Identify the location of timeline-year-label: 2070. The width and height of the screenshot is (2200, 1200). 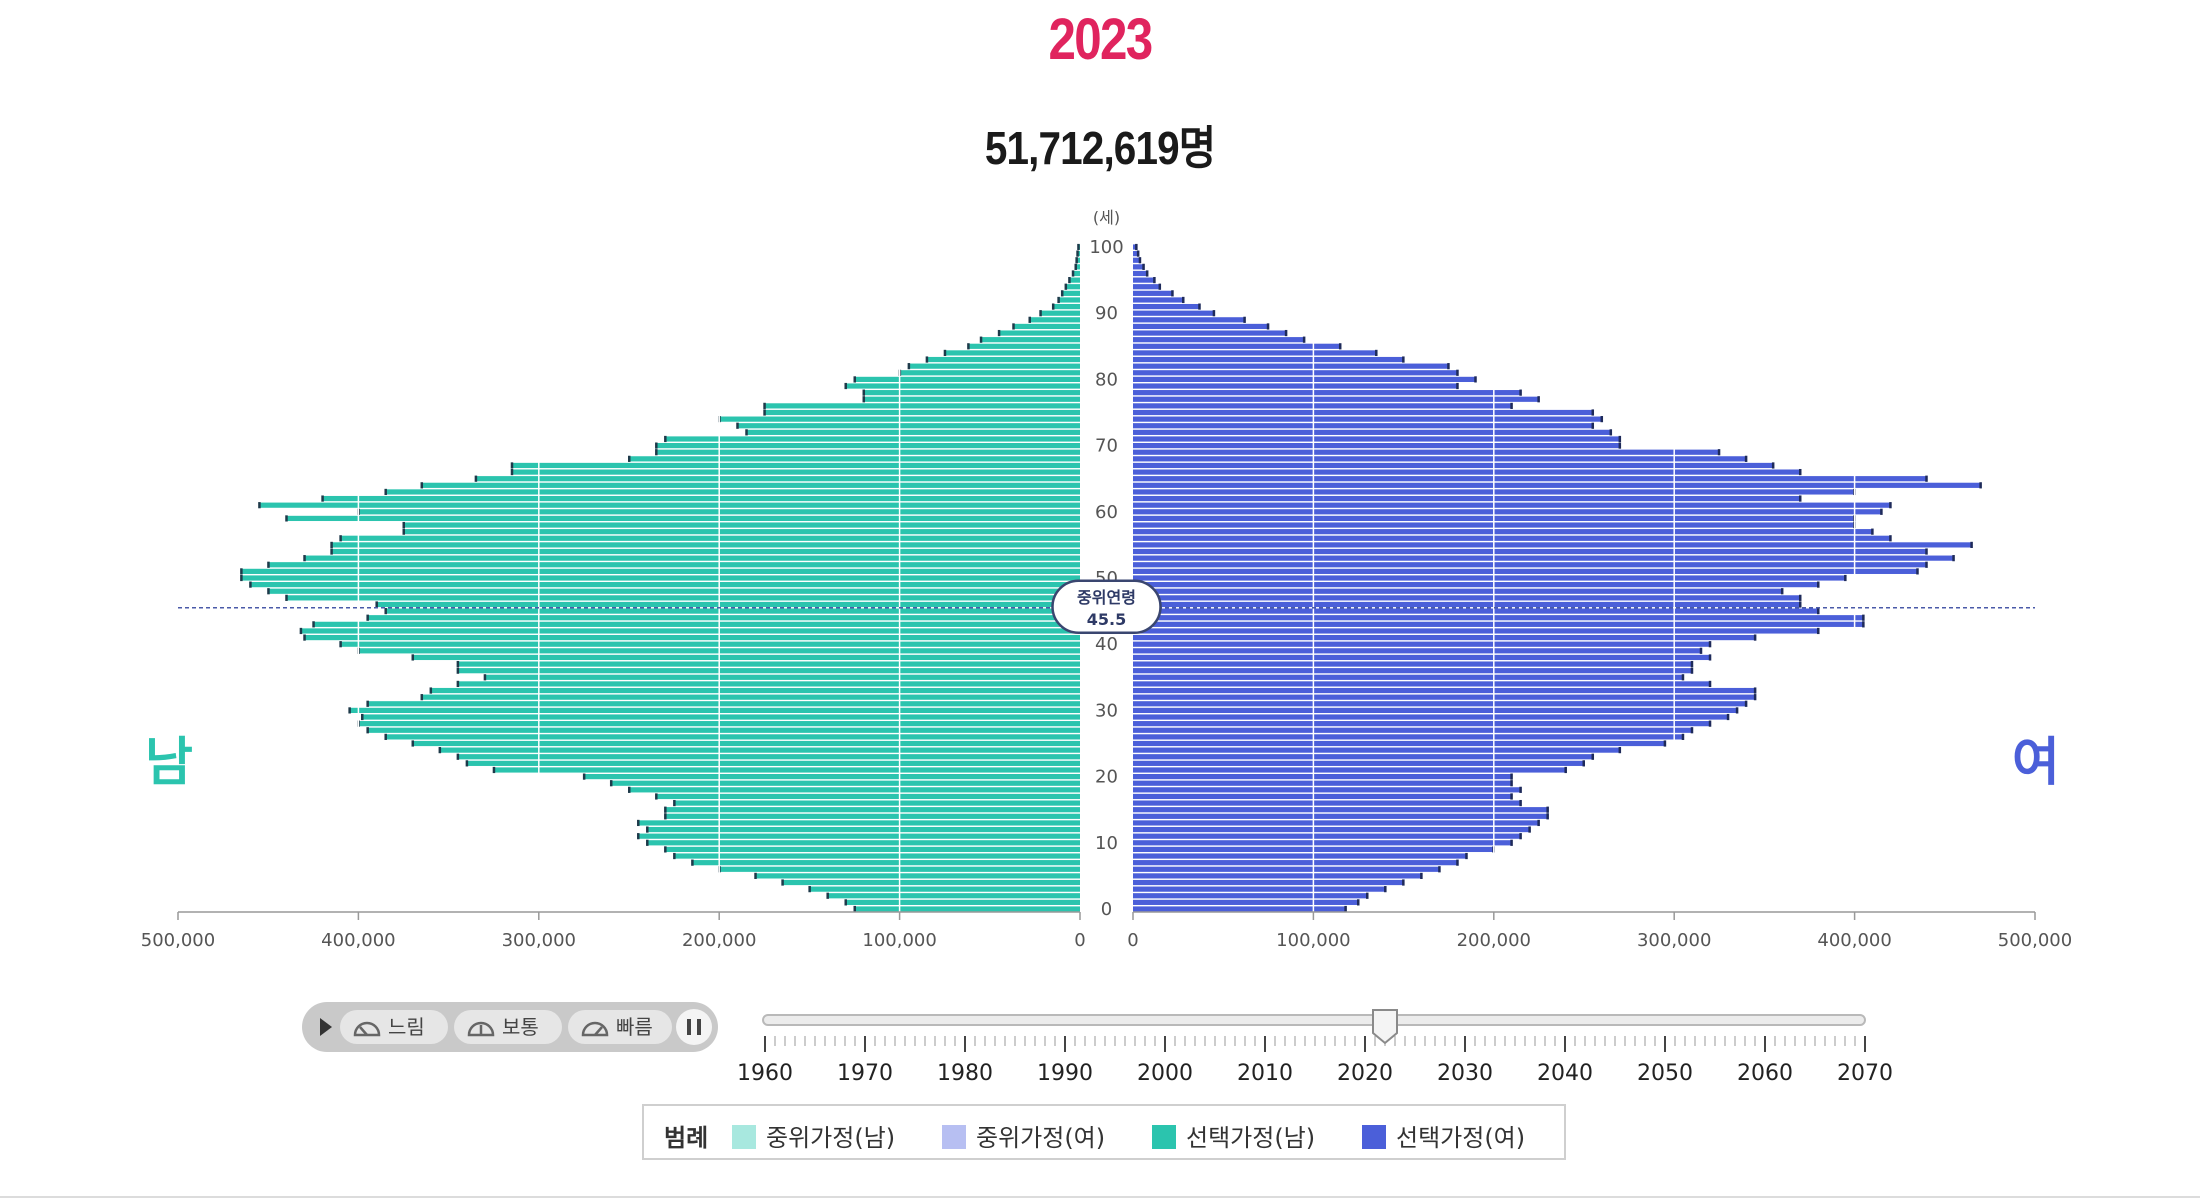
(1865, 1073).